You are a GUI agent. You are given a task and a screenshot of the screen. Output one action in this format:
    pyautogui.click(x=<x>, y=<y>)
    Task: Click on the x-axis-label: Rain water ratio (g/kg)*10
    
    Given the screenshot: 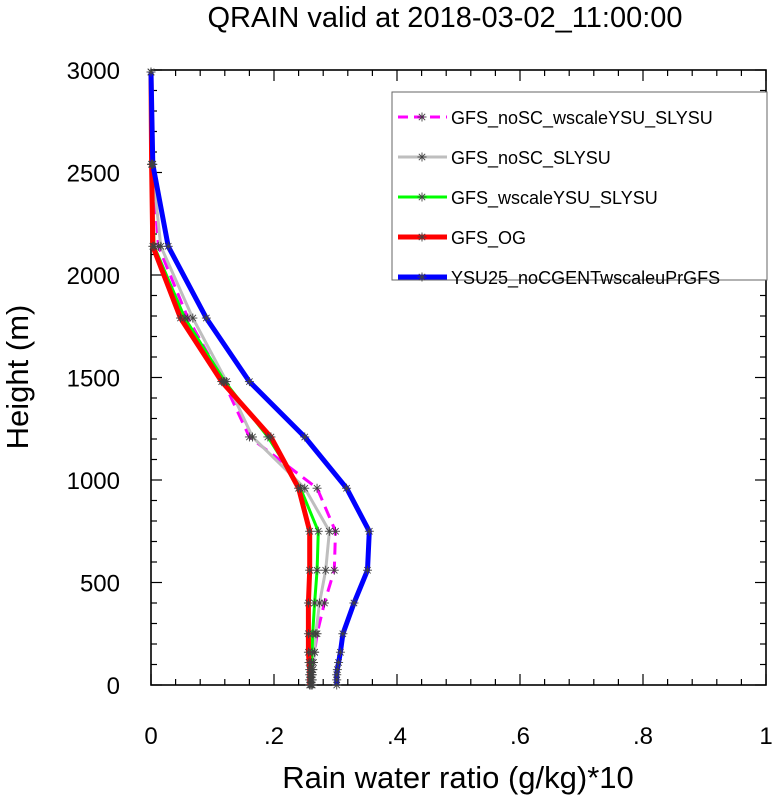 What is the action you would take?
    pyautogui.click(x=458, y=777)
    